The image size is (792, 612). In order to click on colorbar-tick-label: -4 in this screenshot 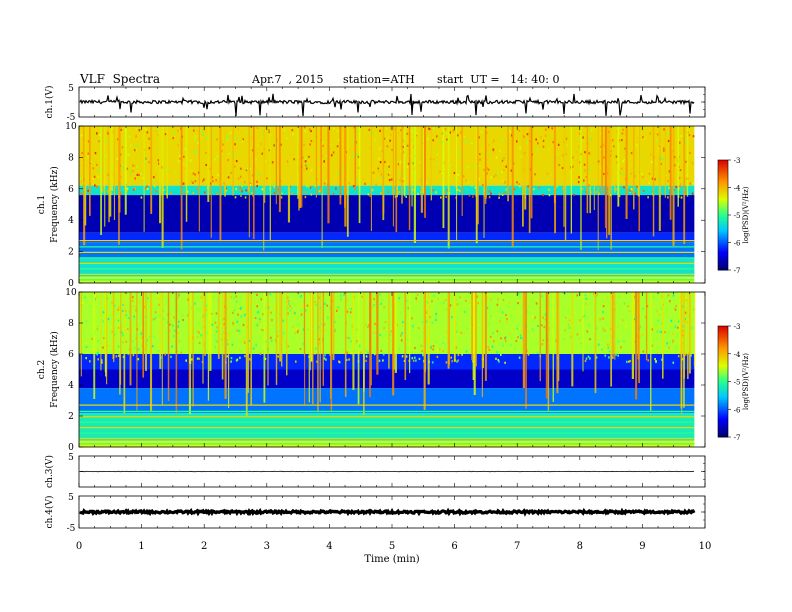, I will do `click(737, 189)`.